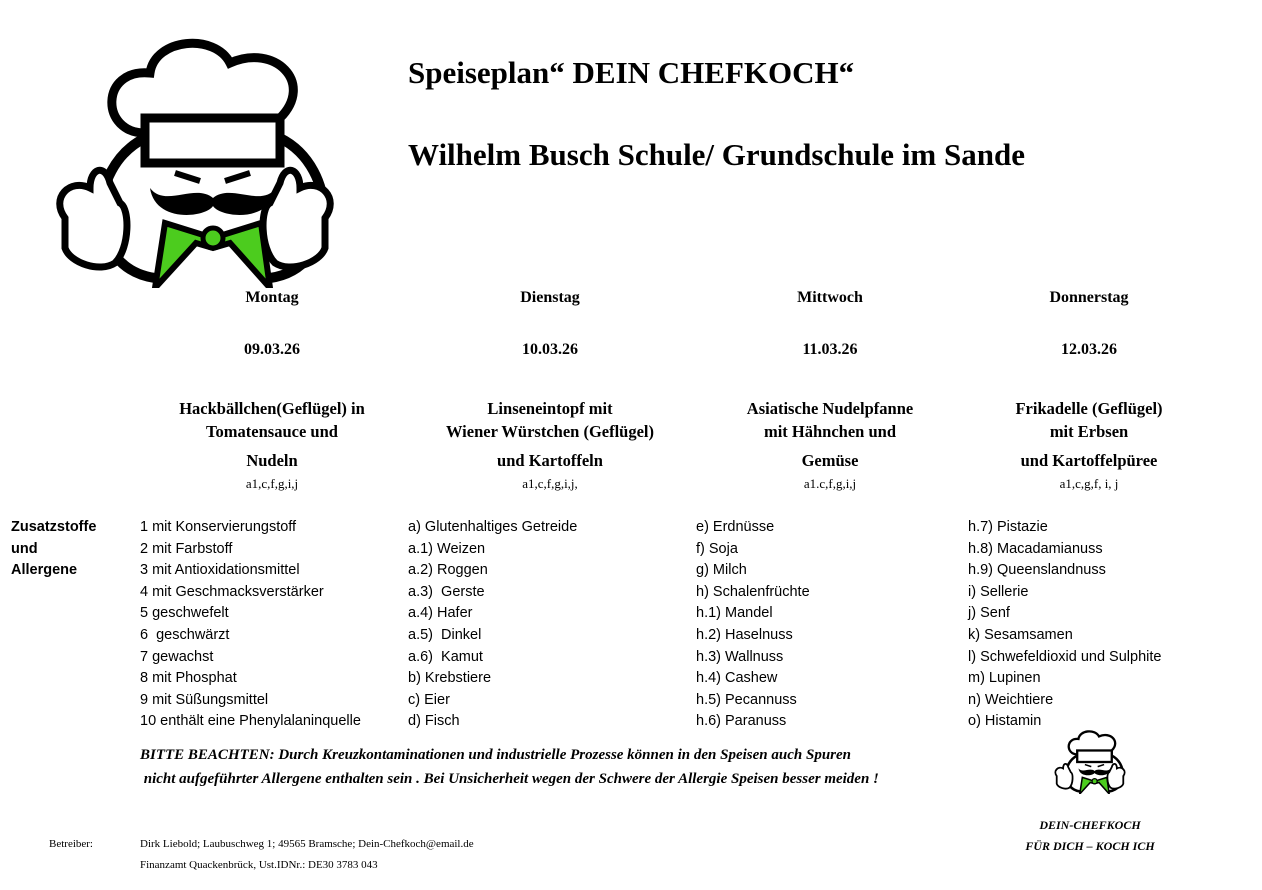 The height and width of the screenshot is (890, 1262). What do you see at coordinates (272, 431) in the screenshot?
I see `meal-line: Tomatensauce und` at bounding box center [272, 431].